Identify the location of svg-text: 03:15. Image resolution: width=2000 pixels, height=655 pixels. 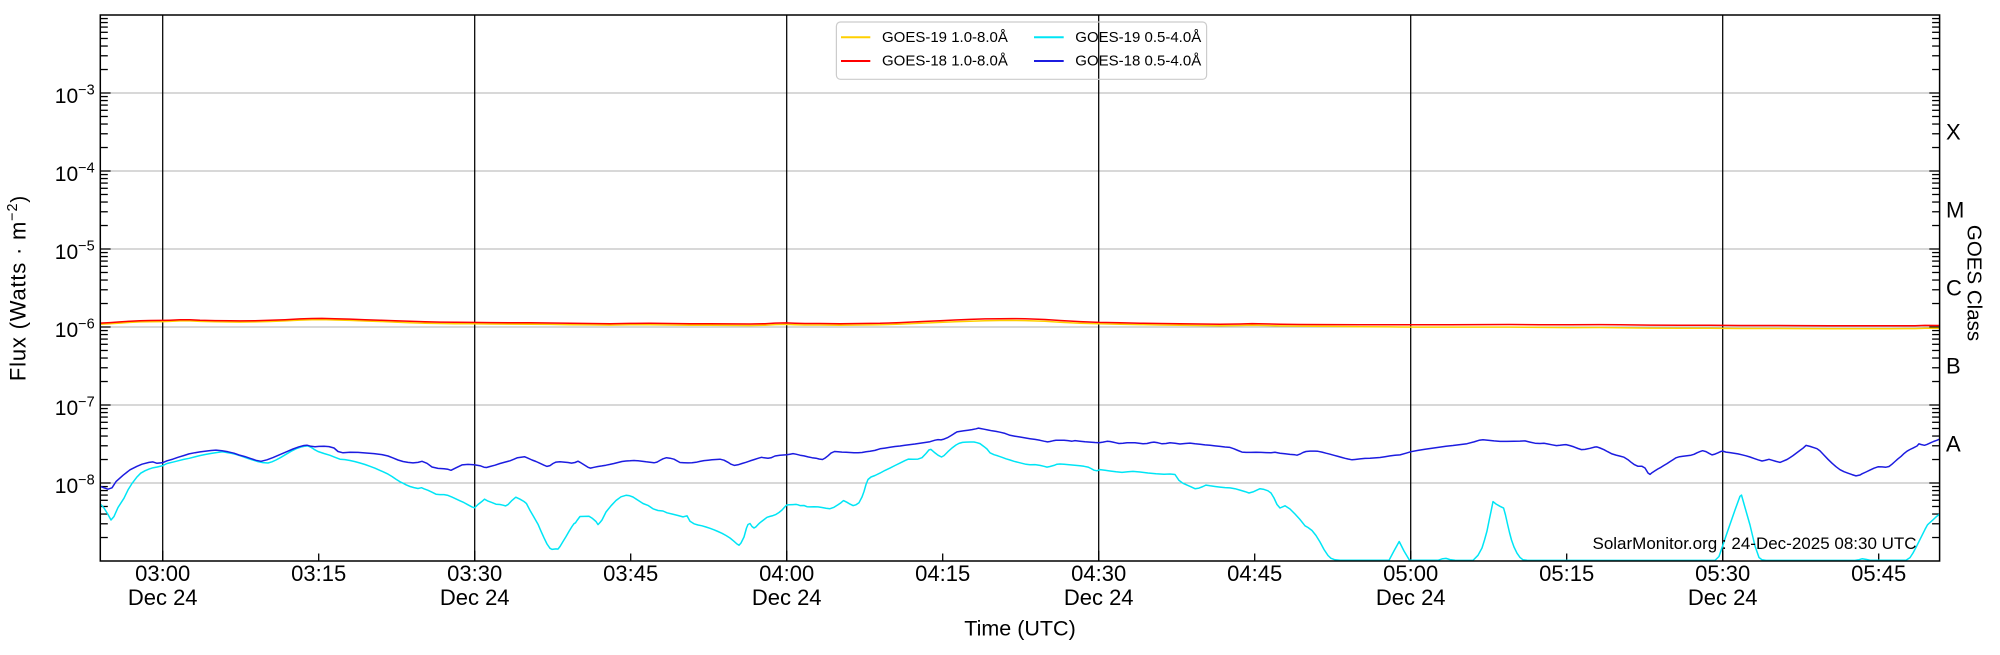
(318, 573).